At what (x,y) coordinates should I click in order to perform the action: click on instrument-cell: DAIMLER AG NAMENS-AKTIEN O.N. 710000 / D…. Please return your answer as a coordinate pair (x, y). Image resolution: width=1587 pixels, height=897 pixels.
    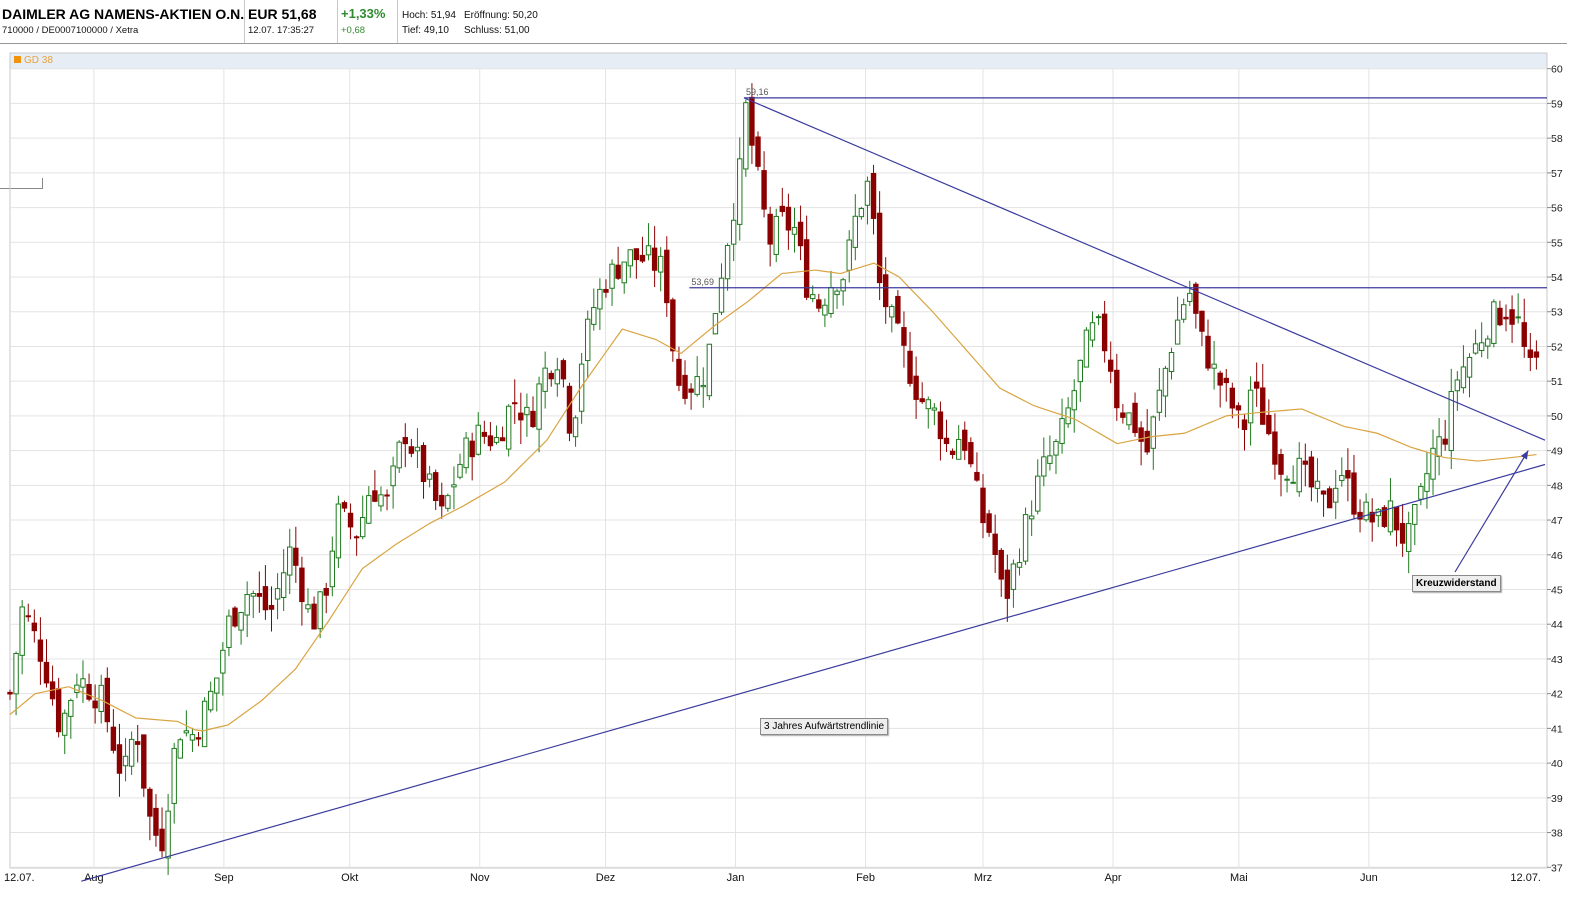
    Looking at the image, I should click on (122, 21).